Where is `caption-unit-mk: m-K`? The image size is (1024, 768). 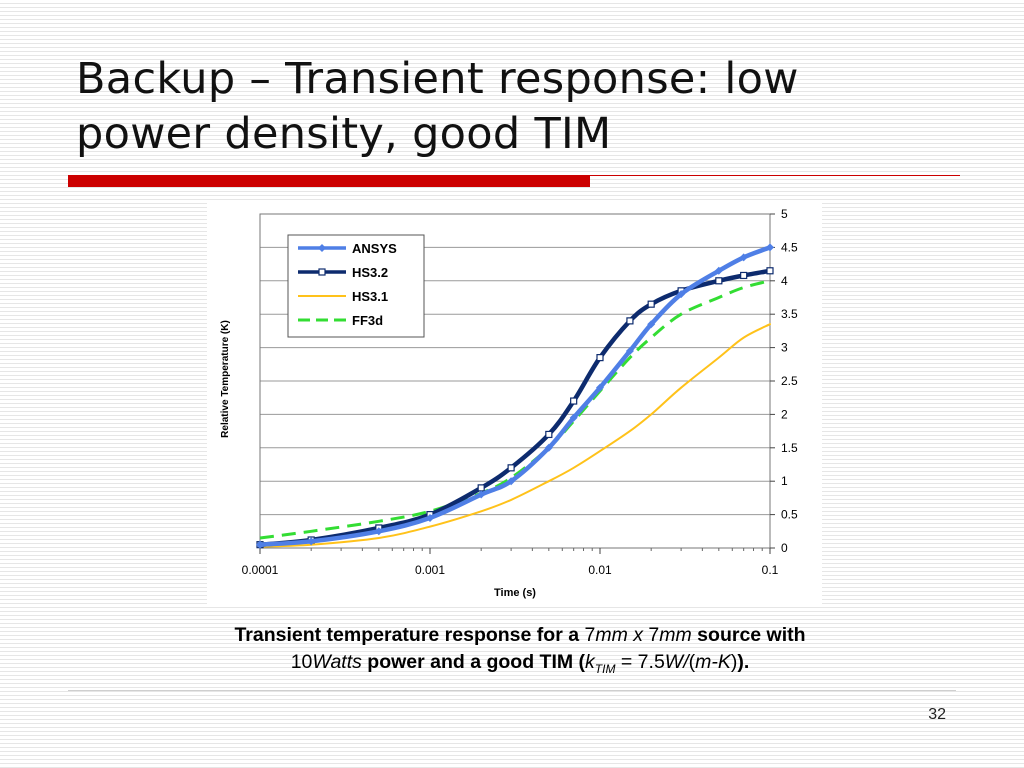
caption-unit-mk: m-K is located at coordinates (713, 662).